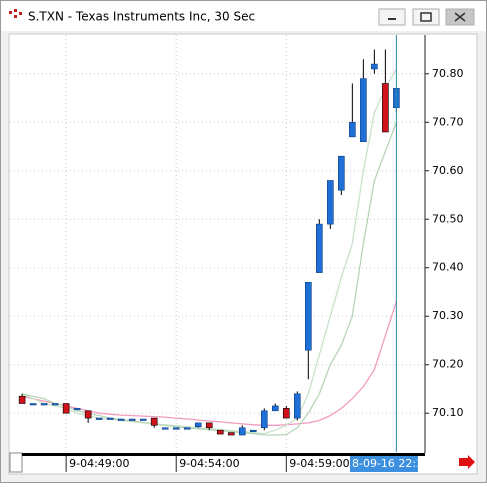 The height and width of the screenshot is (487, 487). I want to click on cursor-label: 8-09-16 22:34:00, so click(400, 463).